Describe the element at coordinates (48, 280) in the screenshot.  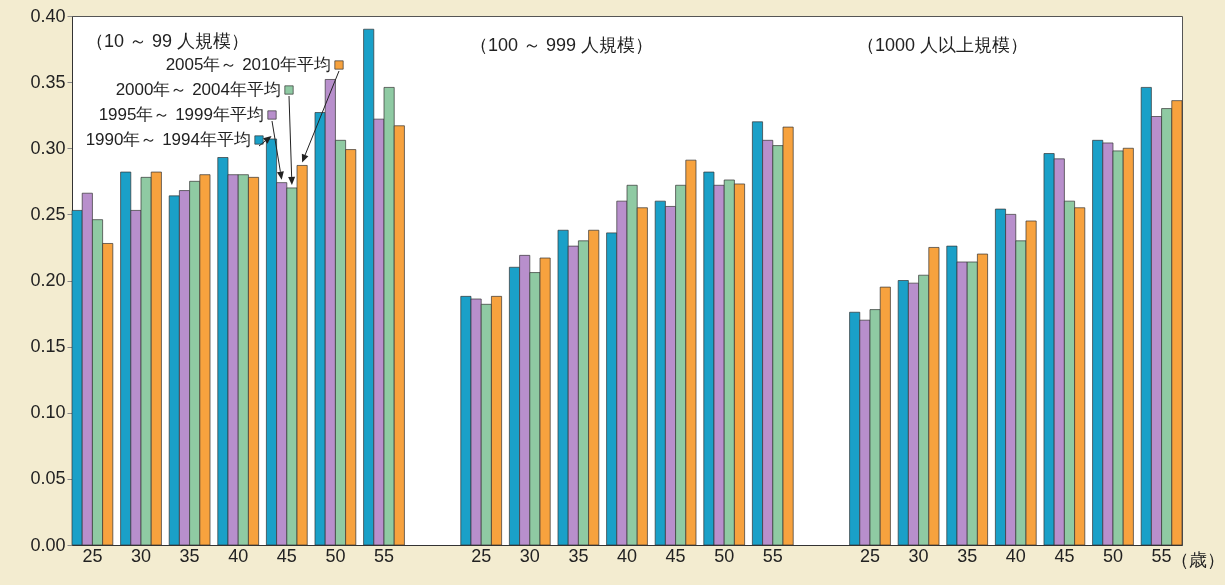
I see `y-tick-label: 0.20` at that location.